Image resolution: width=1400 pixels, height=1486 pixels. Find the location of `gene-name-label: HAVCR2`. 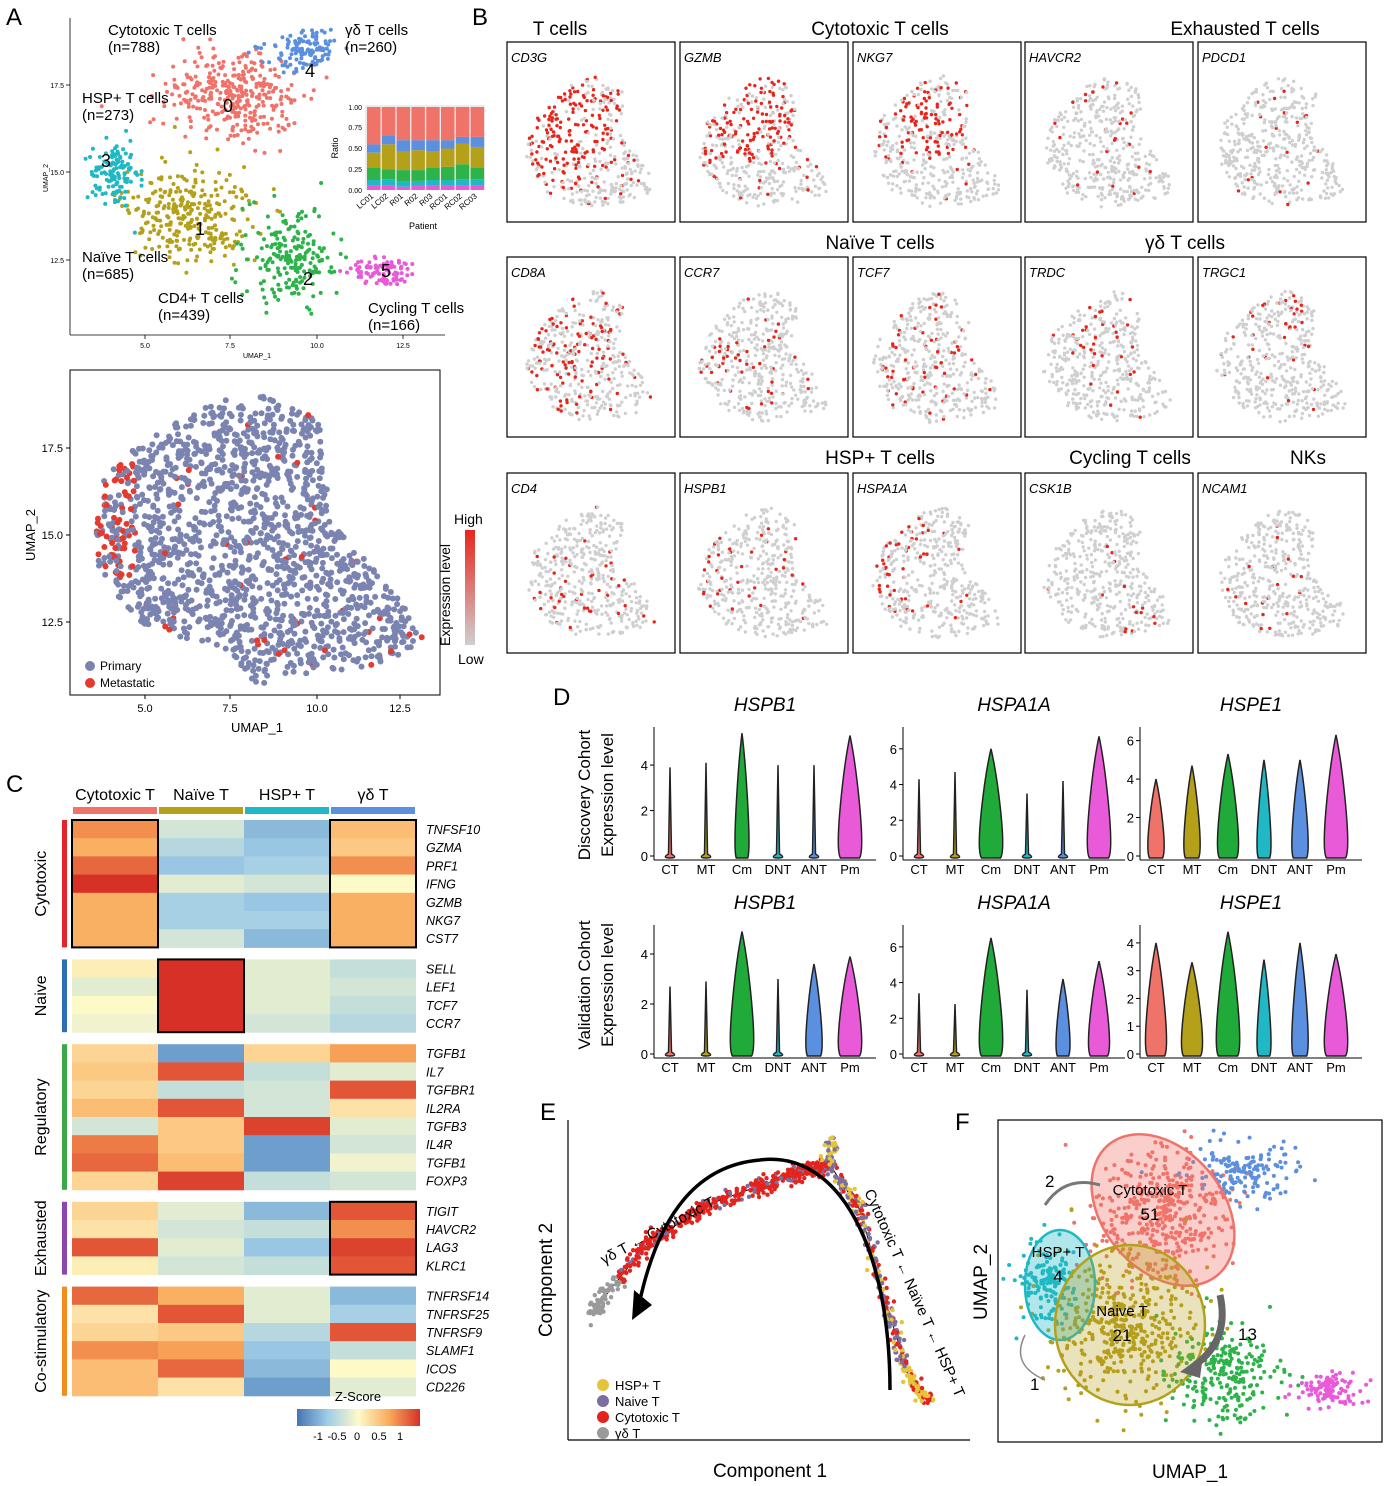

gene-name-label: HAVCR2 is located at coordinates (1055, 57).